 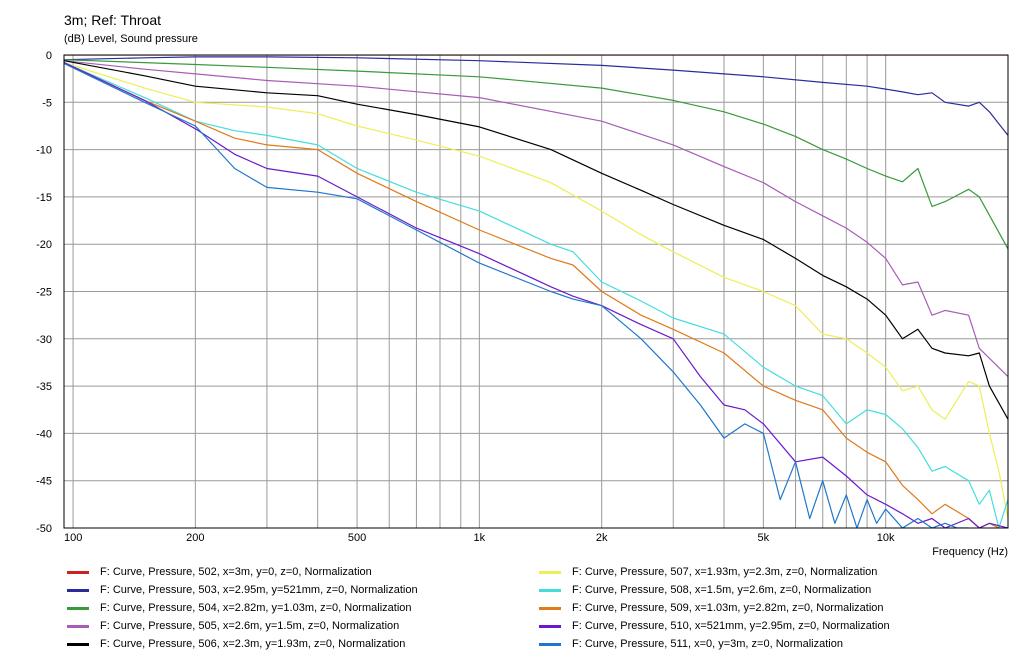 I want to click on y-tick-label: -35, so click(x=44, y=387).